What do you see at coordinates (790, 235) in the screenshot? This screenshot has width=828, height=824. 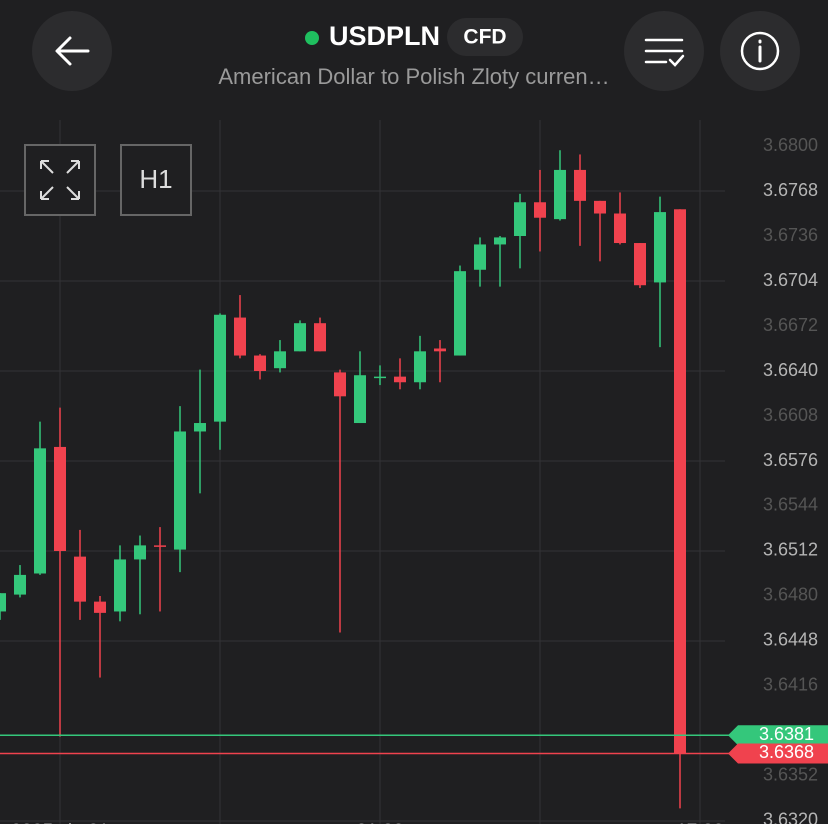 I see `y-tick-label: 3.6736` at bounding box center [790, 235].